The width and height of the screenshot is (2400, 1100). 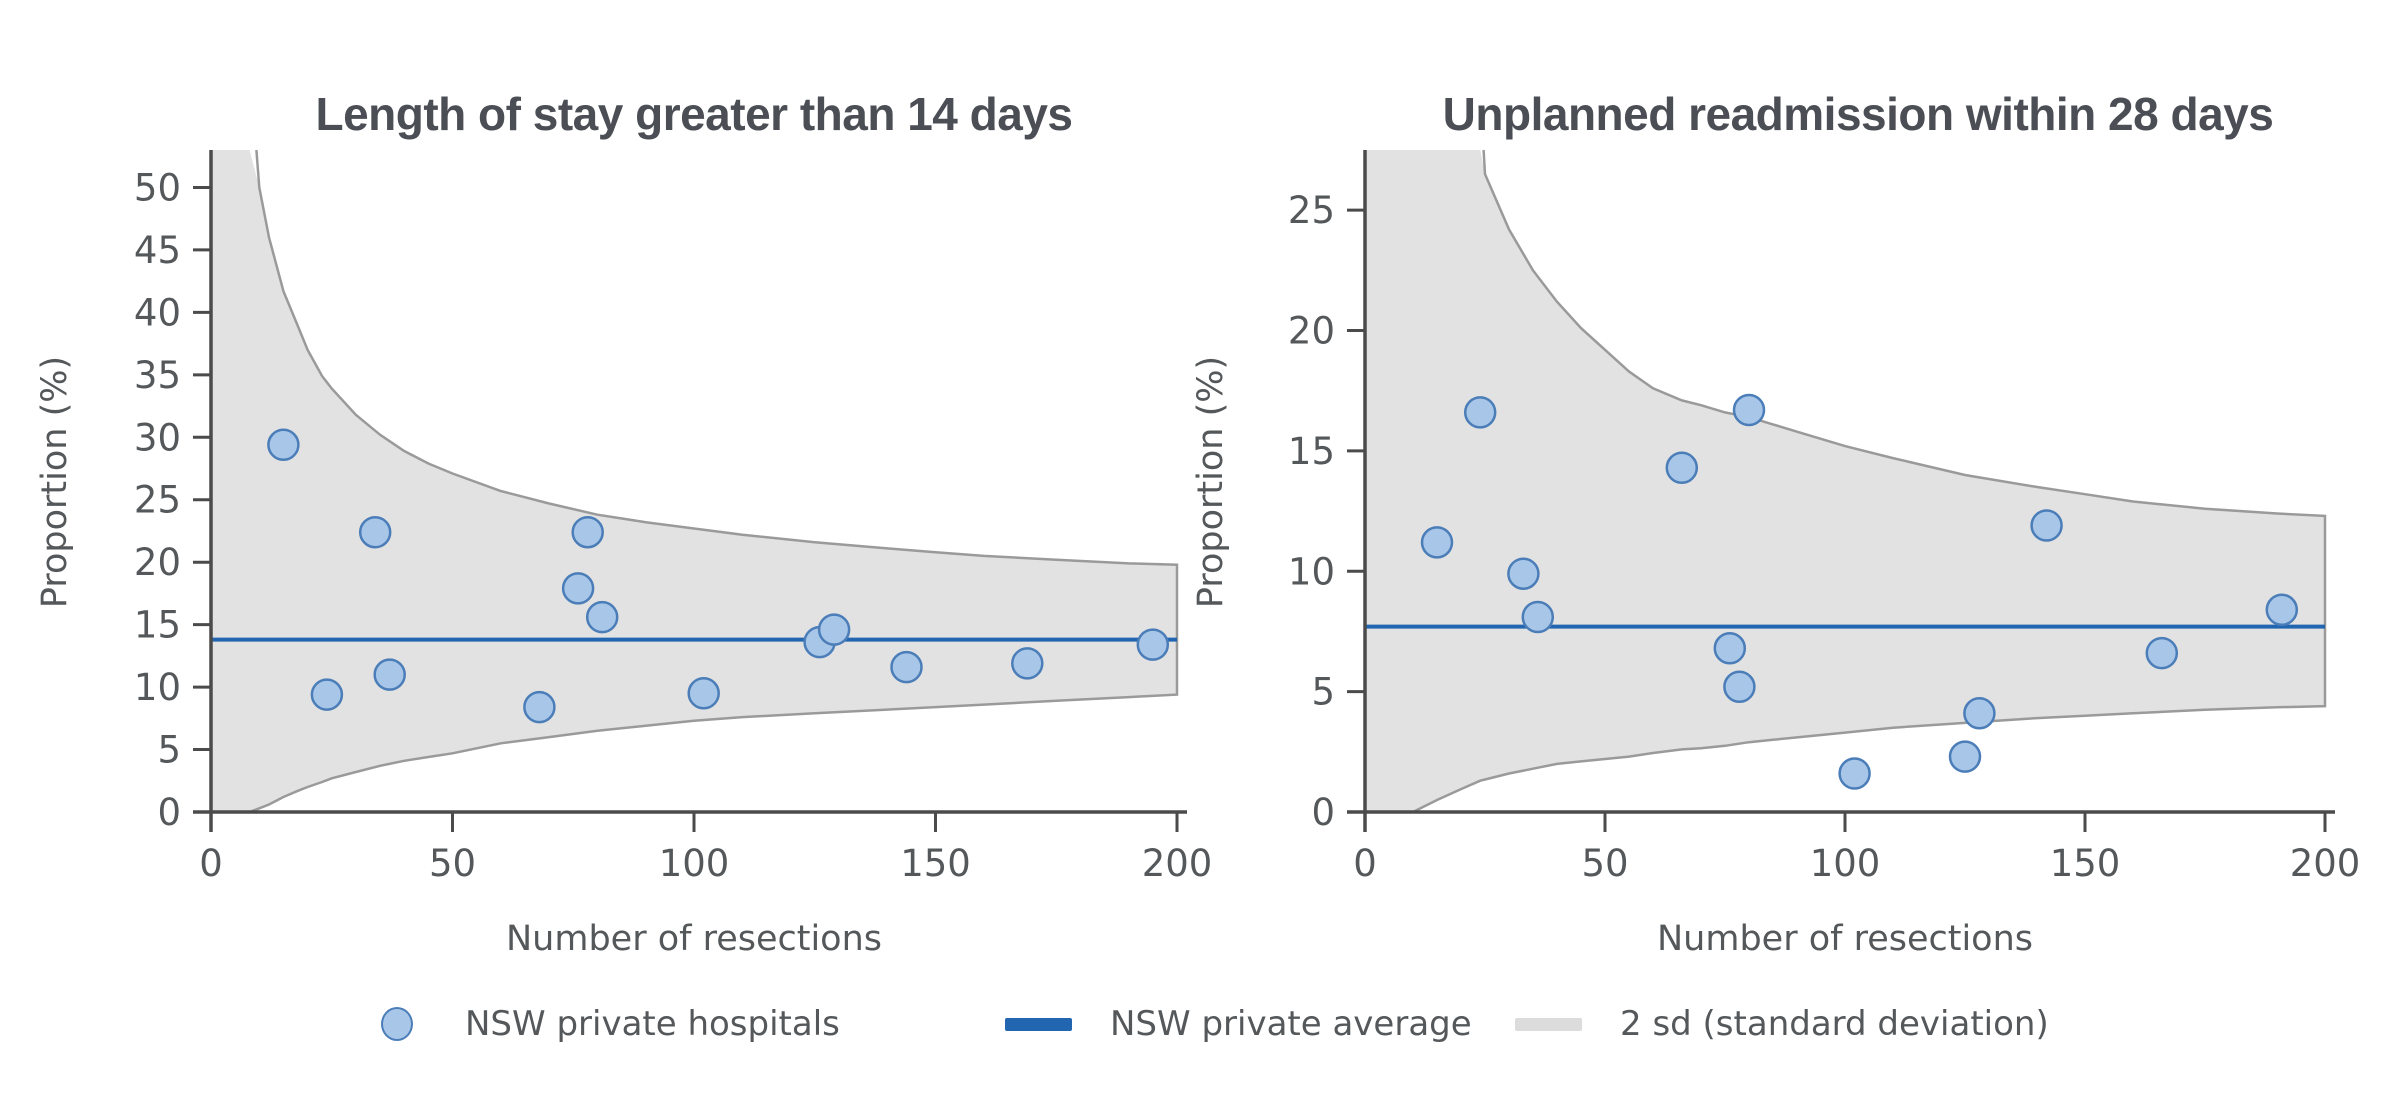 What do you see at coordinates (1211, 482) in the screenshot?
I see `right-y-axis-label: Proportion (%)` at bounding box center [1211, 482].